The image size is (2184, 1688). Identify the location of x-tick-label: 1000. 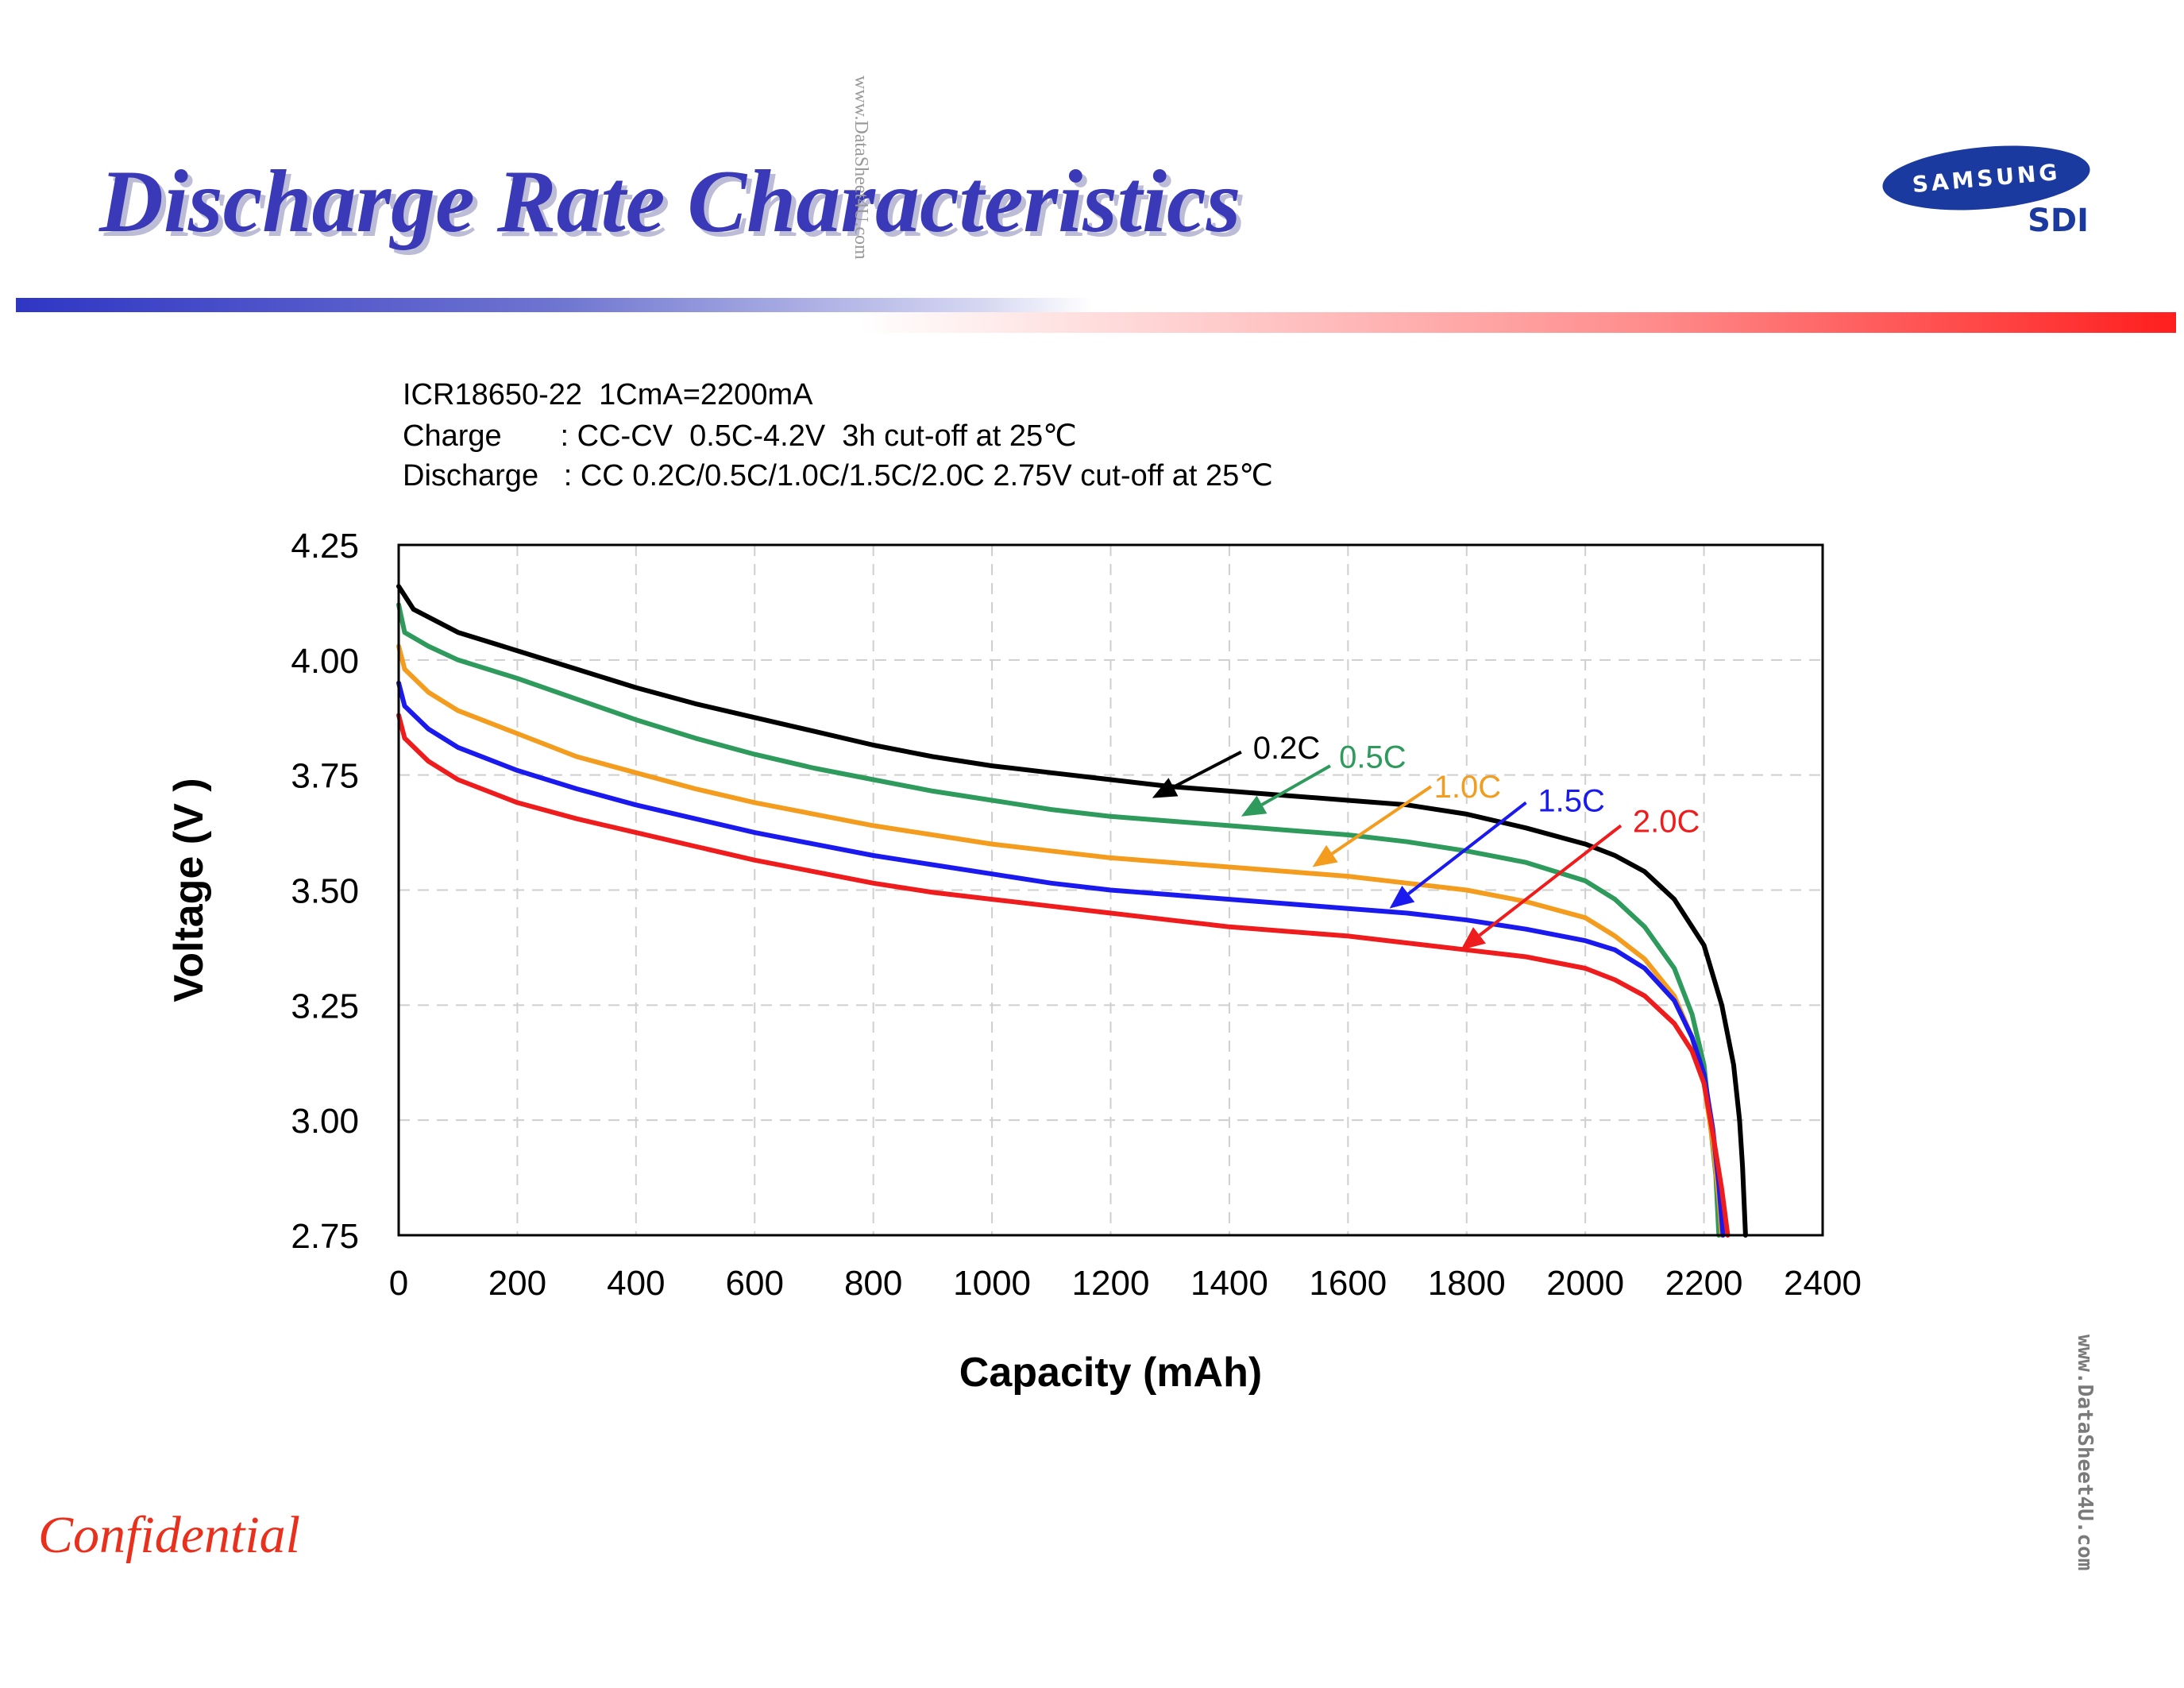
(992, 1284).